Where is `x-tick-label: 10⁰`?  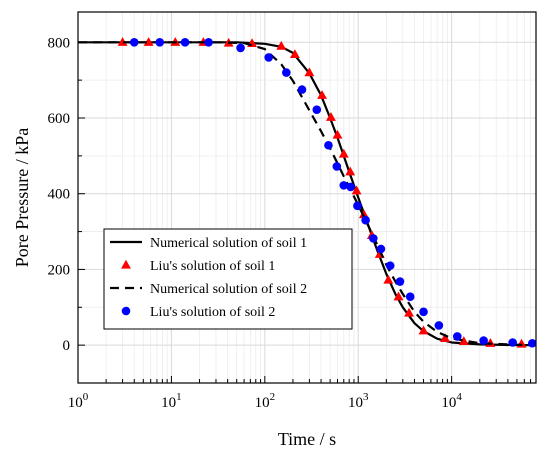
x-tick-label: 10⁰ is located at coordinates (78, 401).